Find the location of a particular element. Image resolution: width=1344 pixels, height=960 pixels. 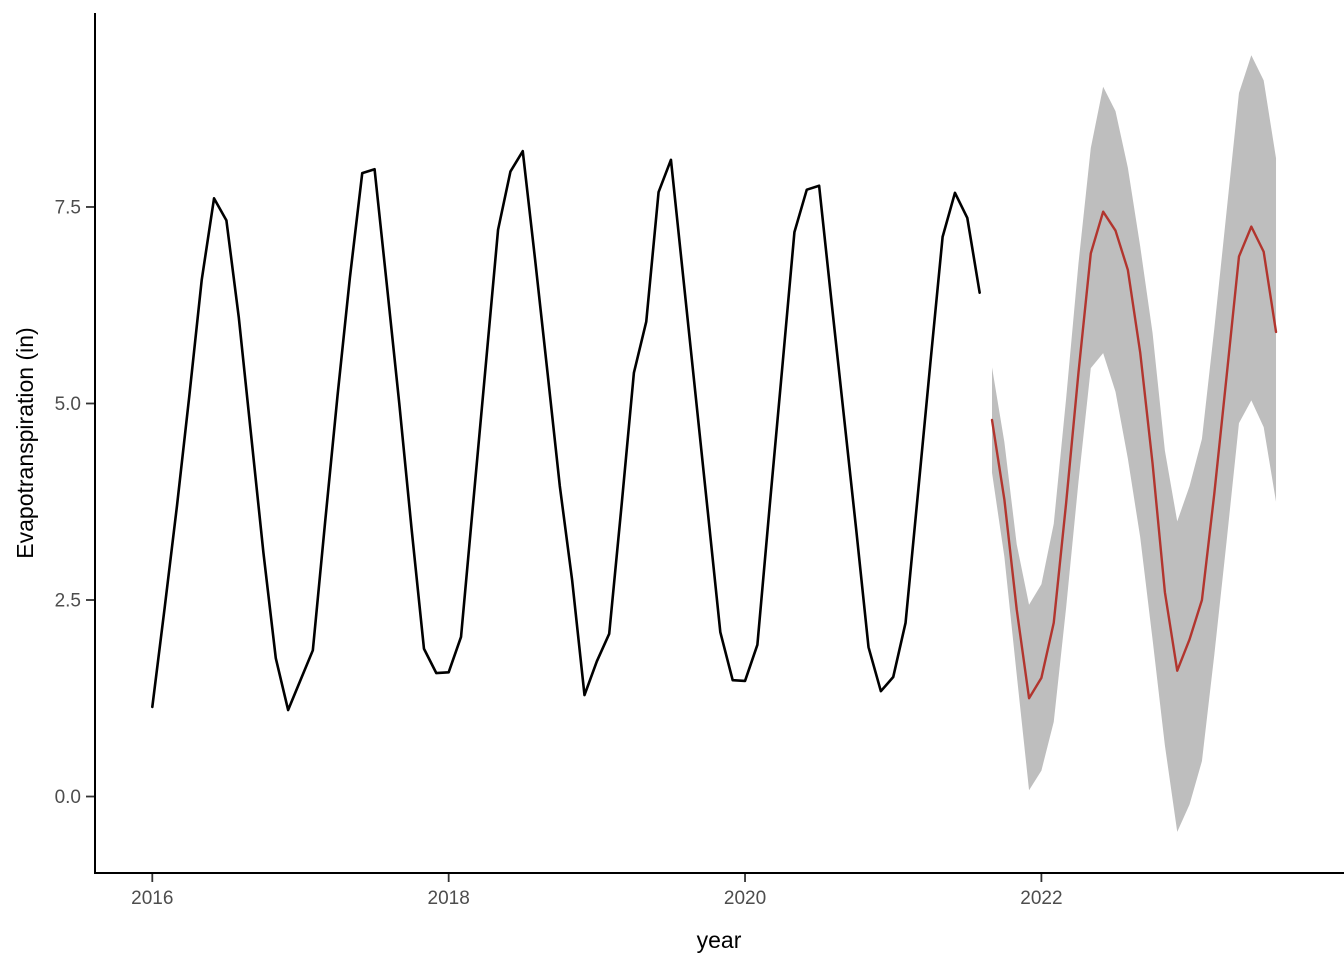

y-axis-title: Evapotranspiration (in) is located at coordinates (25, 442).